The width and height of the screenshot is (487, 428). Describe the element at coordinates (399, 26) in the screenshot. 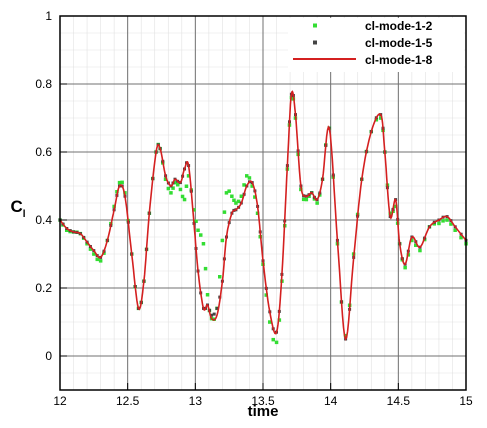

I see `legend-label-1: cl-mode-1-2` at that location.